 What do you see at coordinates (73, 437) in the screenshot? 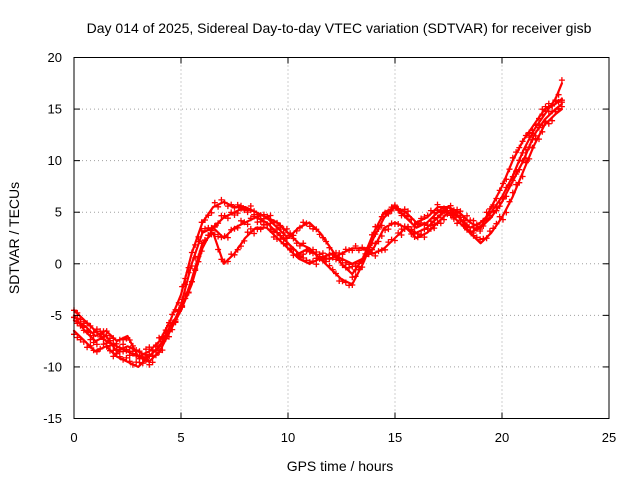
I see `x-tick-label: 0` at bounding box center [73, 437].